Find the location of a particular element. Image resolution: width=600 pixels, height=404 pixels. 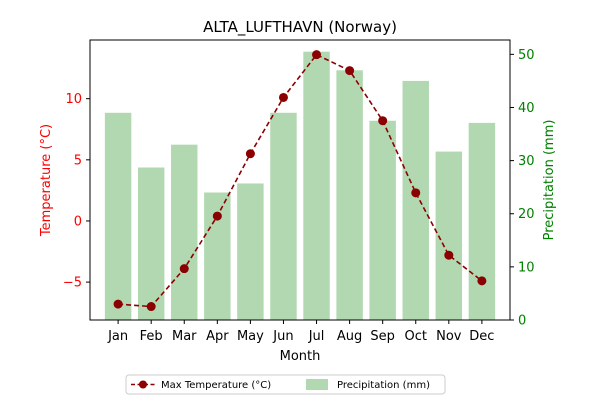

x-tick-label: Oct is located at coordinates (416, 336).